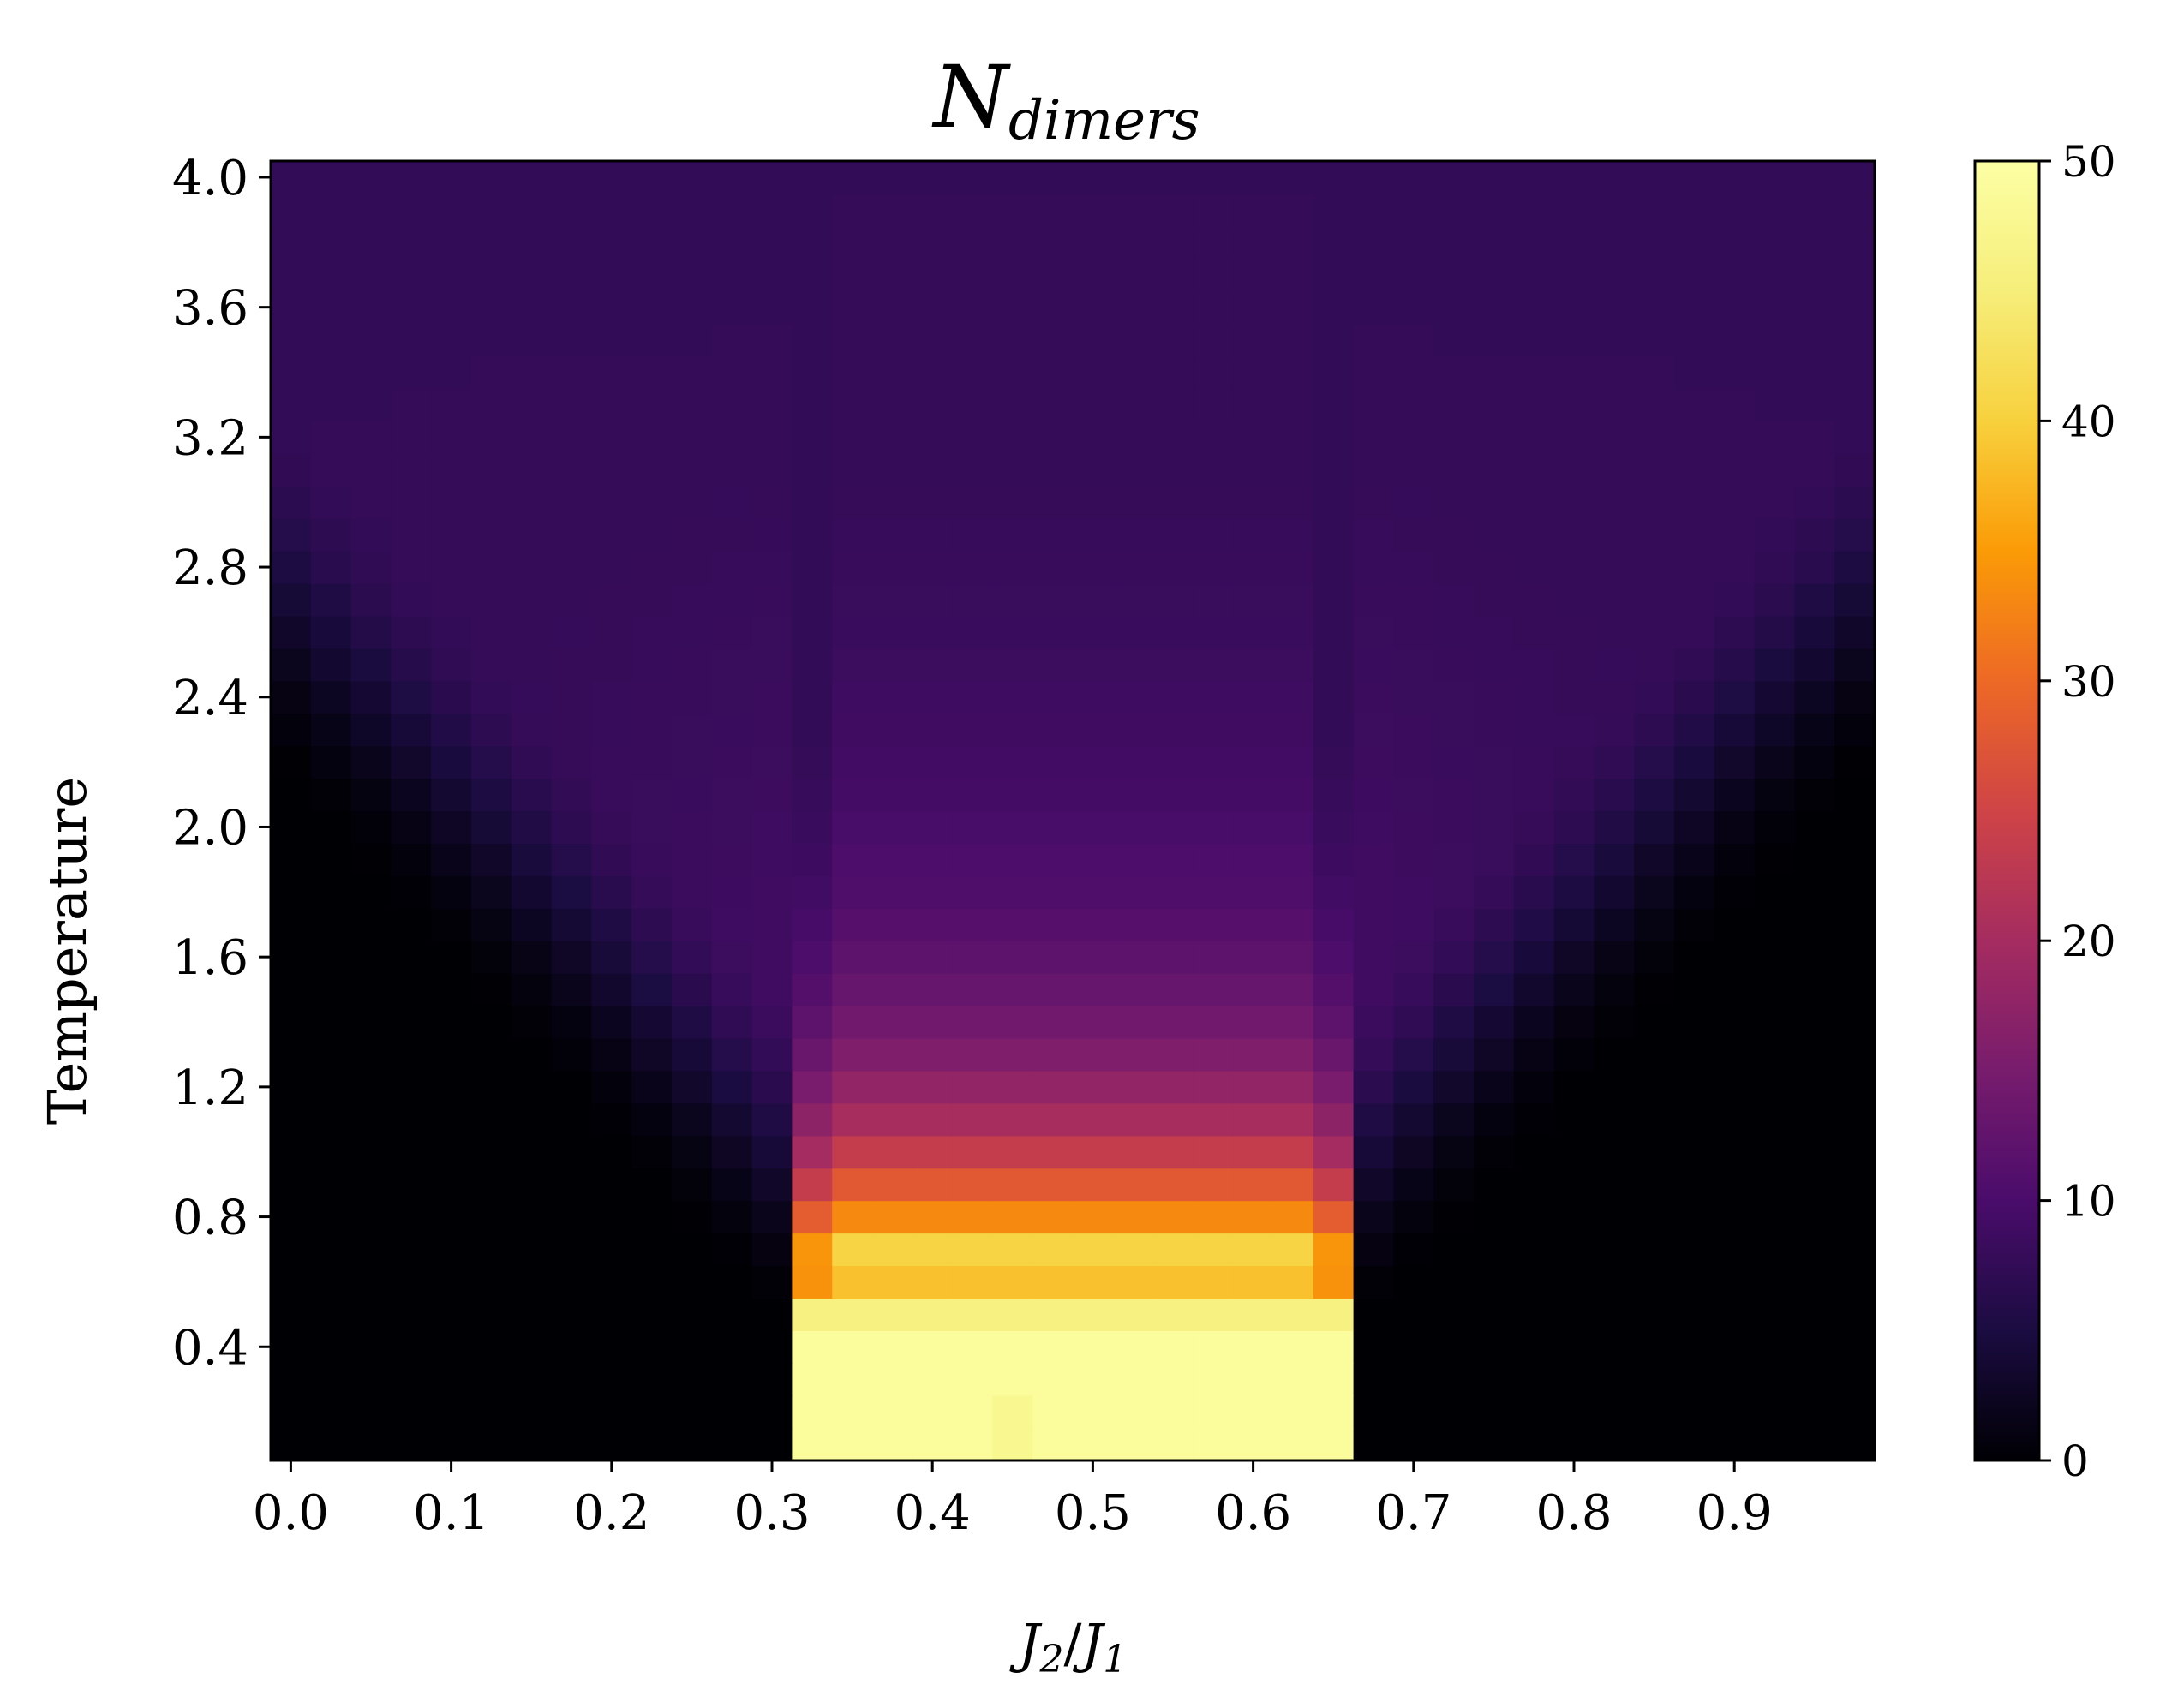  I want to click on x-tick-label: 0.5, so click(1093, 1513).